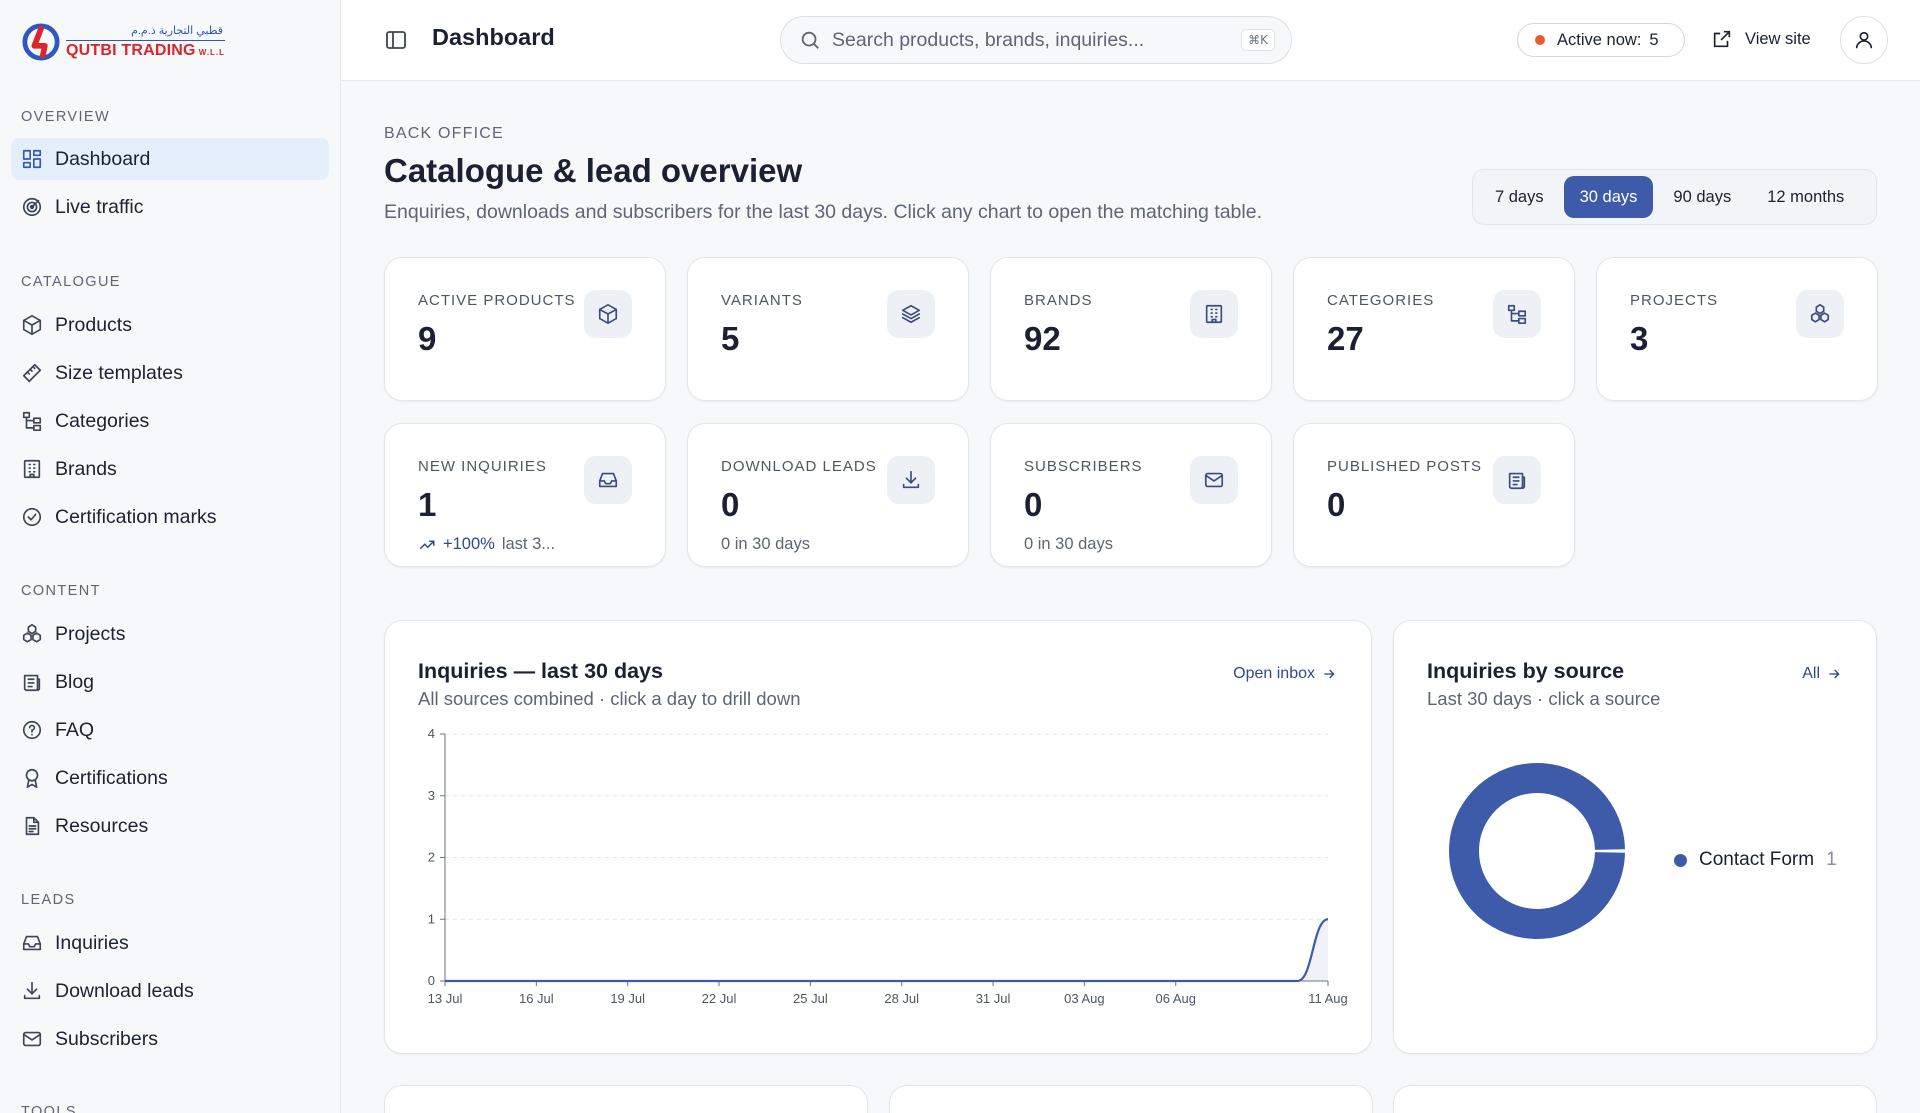  I want to click on stat-note: 0 in 30 days, so click(1068, 544).